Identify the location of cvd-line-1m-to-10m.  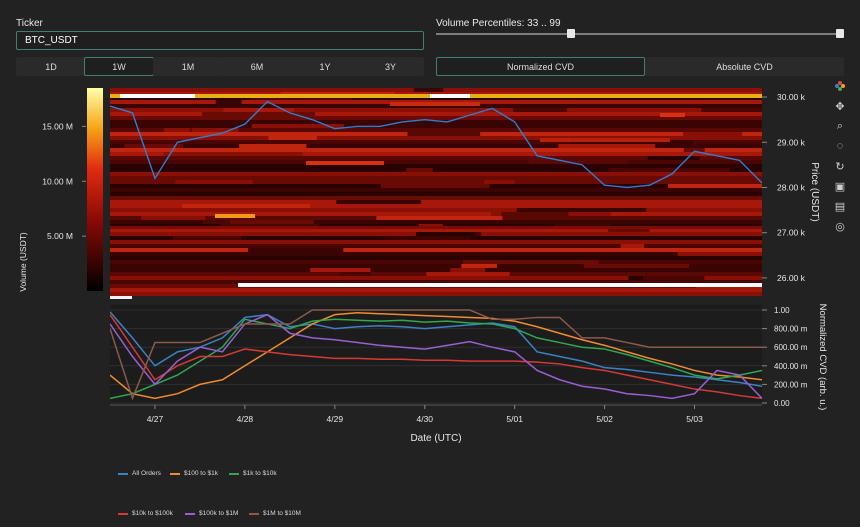
(436, 355).